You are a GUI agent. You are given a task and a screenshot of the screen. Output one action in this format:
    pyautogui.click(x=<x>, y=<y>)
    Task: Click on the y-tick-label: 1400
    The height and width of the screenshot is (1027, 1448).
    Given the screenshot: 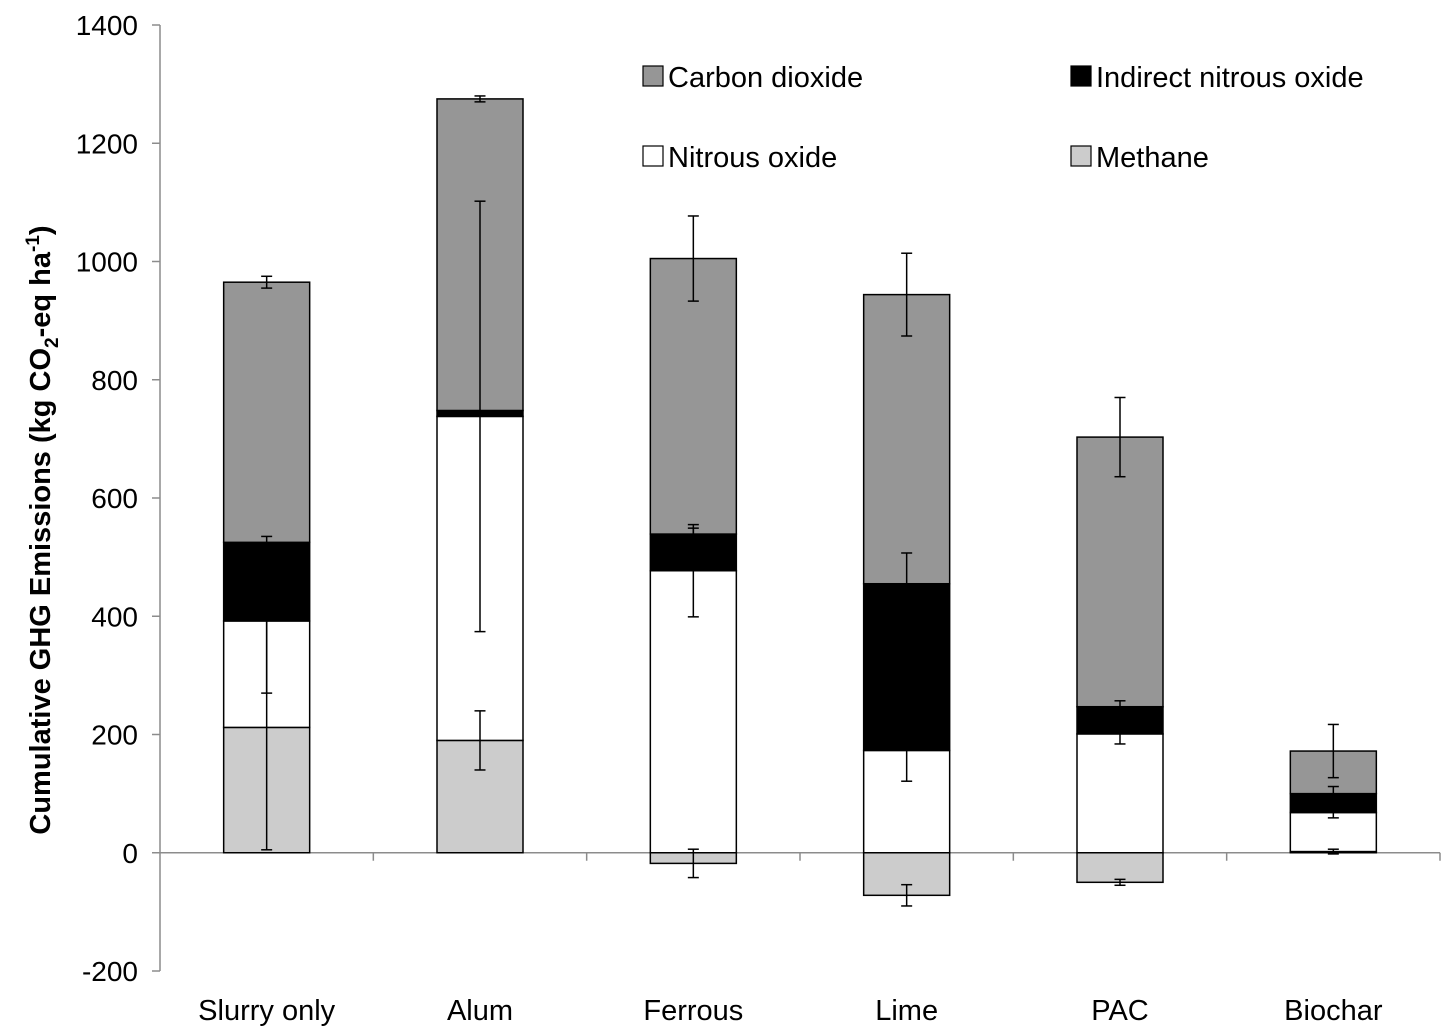 What is the action you would take?
    pyautogui.click(x=107, y=25)
    